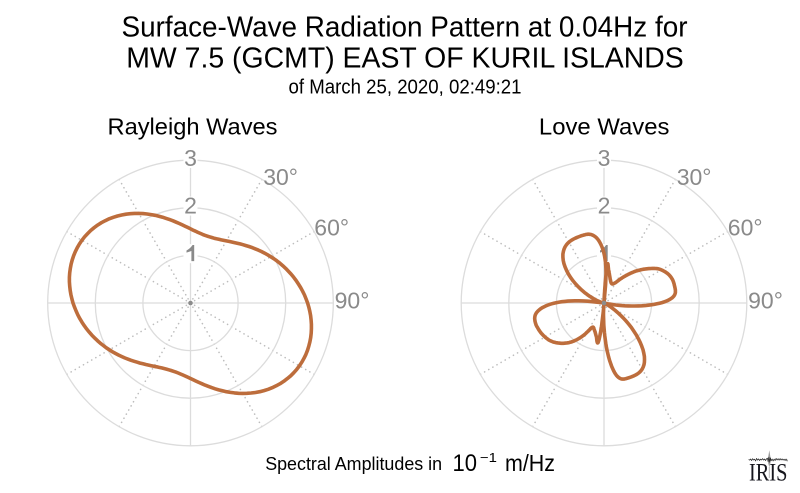 This screenshot has width=800, height=493. I want to click on svg-text:MW 7.5 (GCMT) EAST OF KURIL IS: MW 7.5 (GCMT) EAST OF KURIL ISLANDS, so click(405, 59).